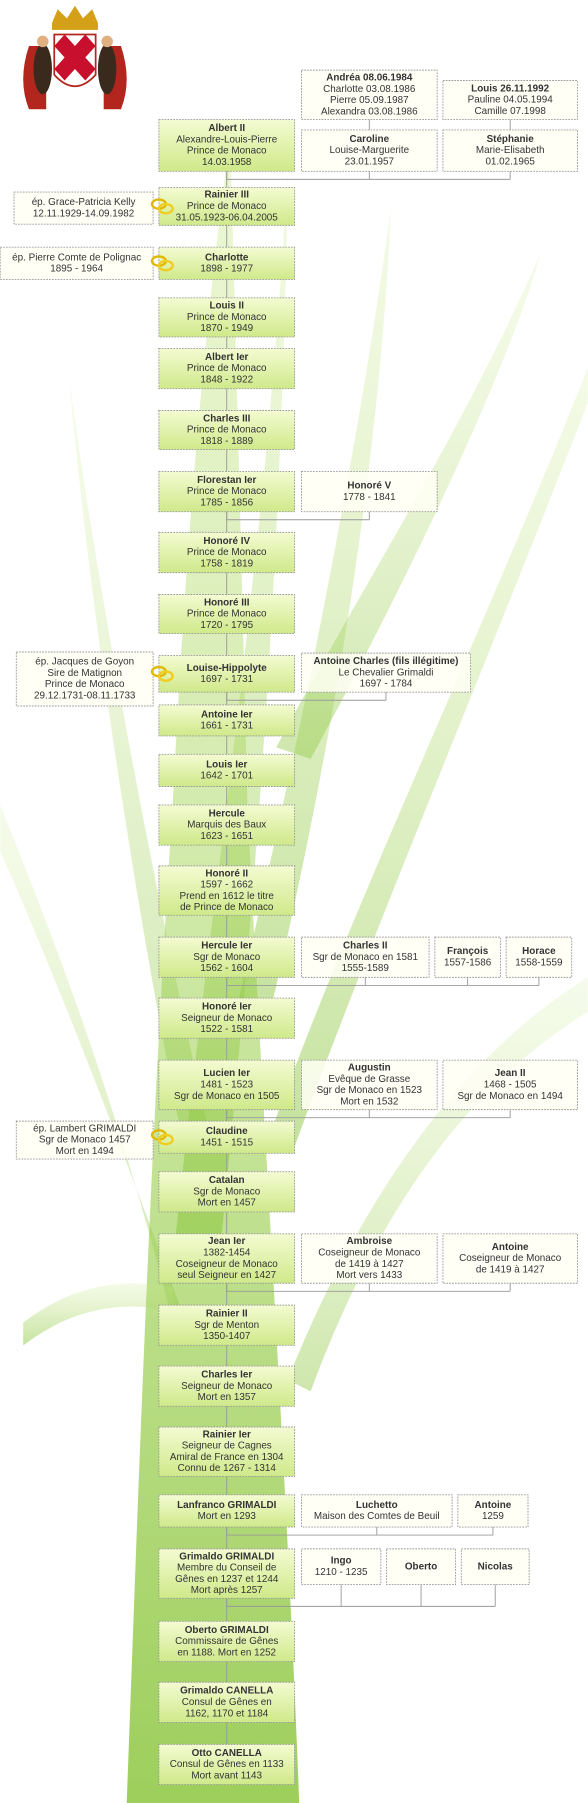 The height and width of the screenshot is (1803, 588). What do you see at coordinates (226, 480) in the screenshot?
I see `person-name: Florestan Ier` at bounding box center [226, 480].